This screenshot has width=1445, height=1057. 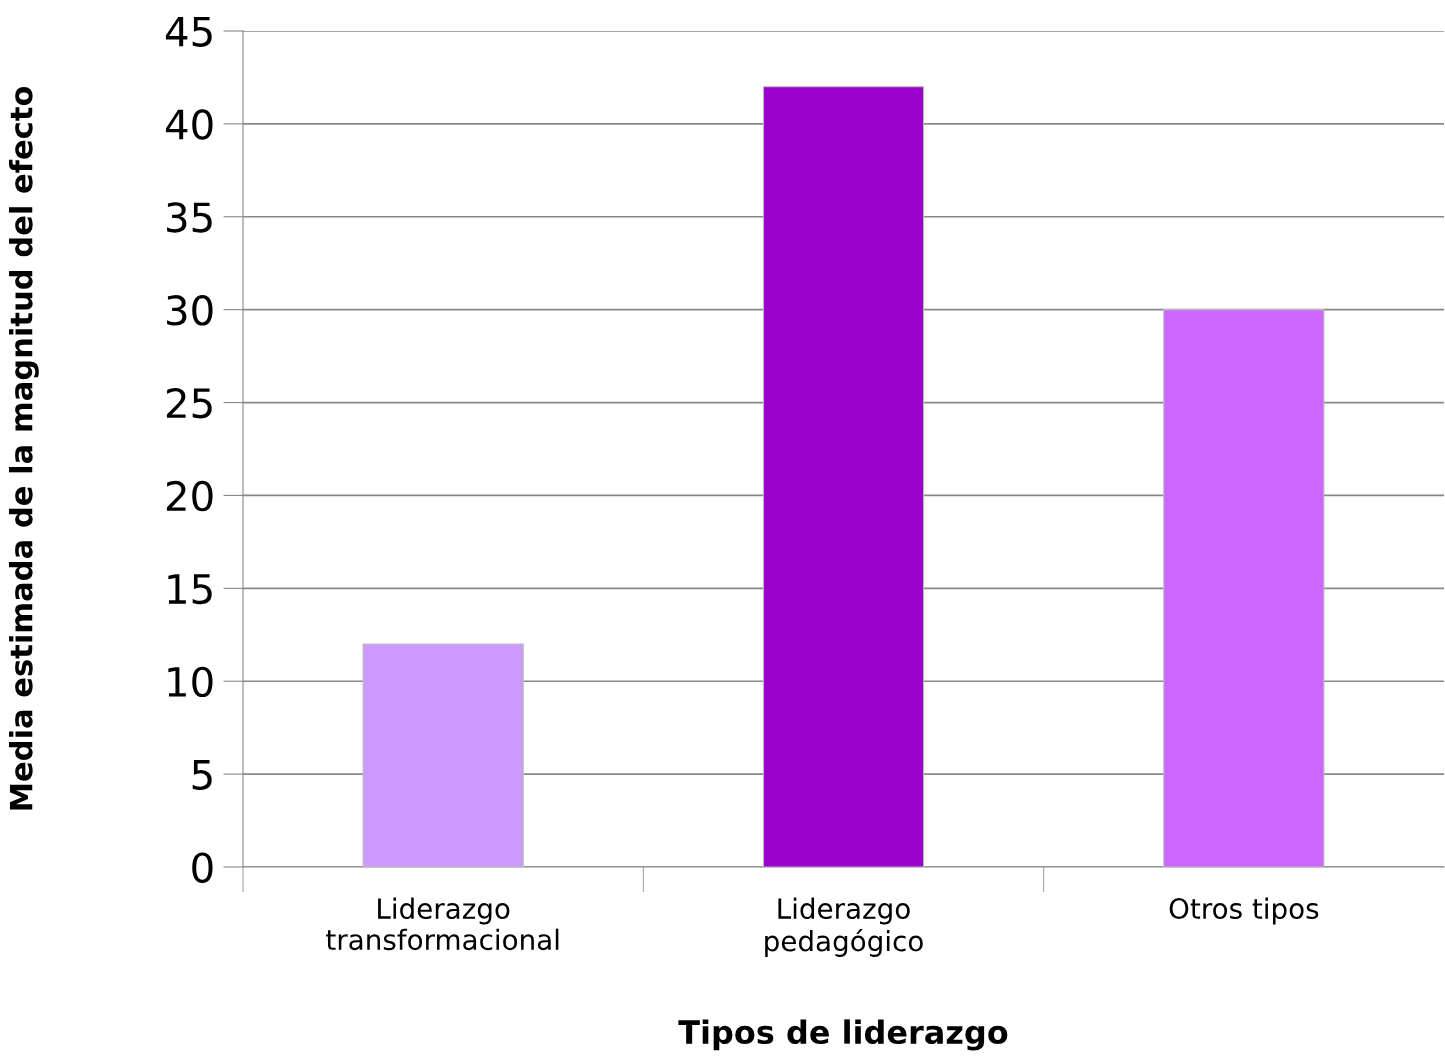 I want to click on y-tick-label: 15, so click(x=190, y=589).